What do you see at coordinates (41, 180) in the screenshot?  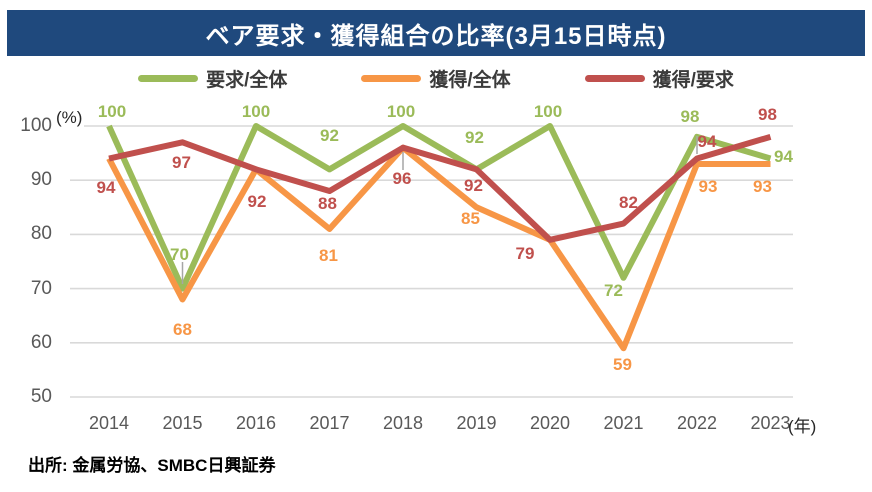 I see `y-tick-label-90: 90` at bounding box center [41, 180].